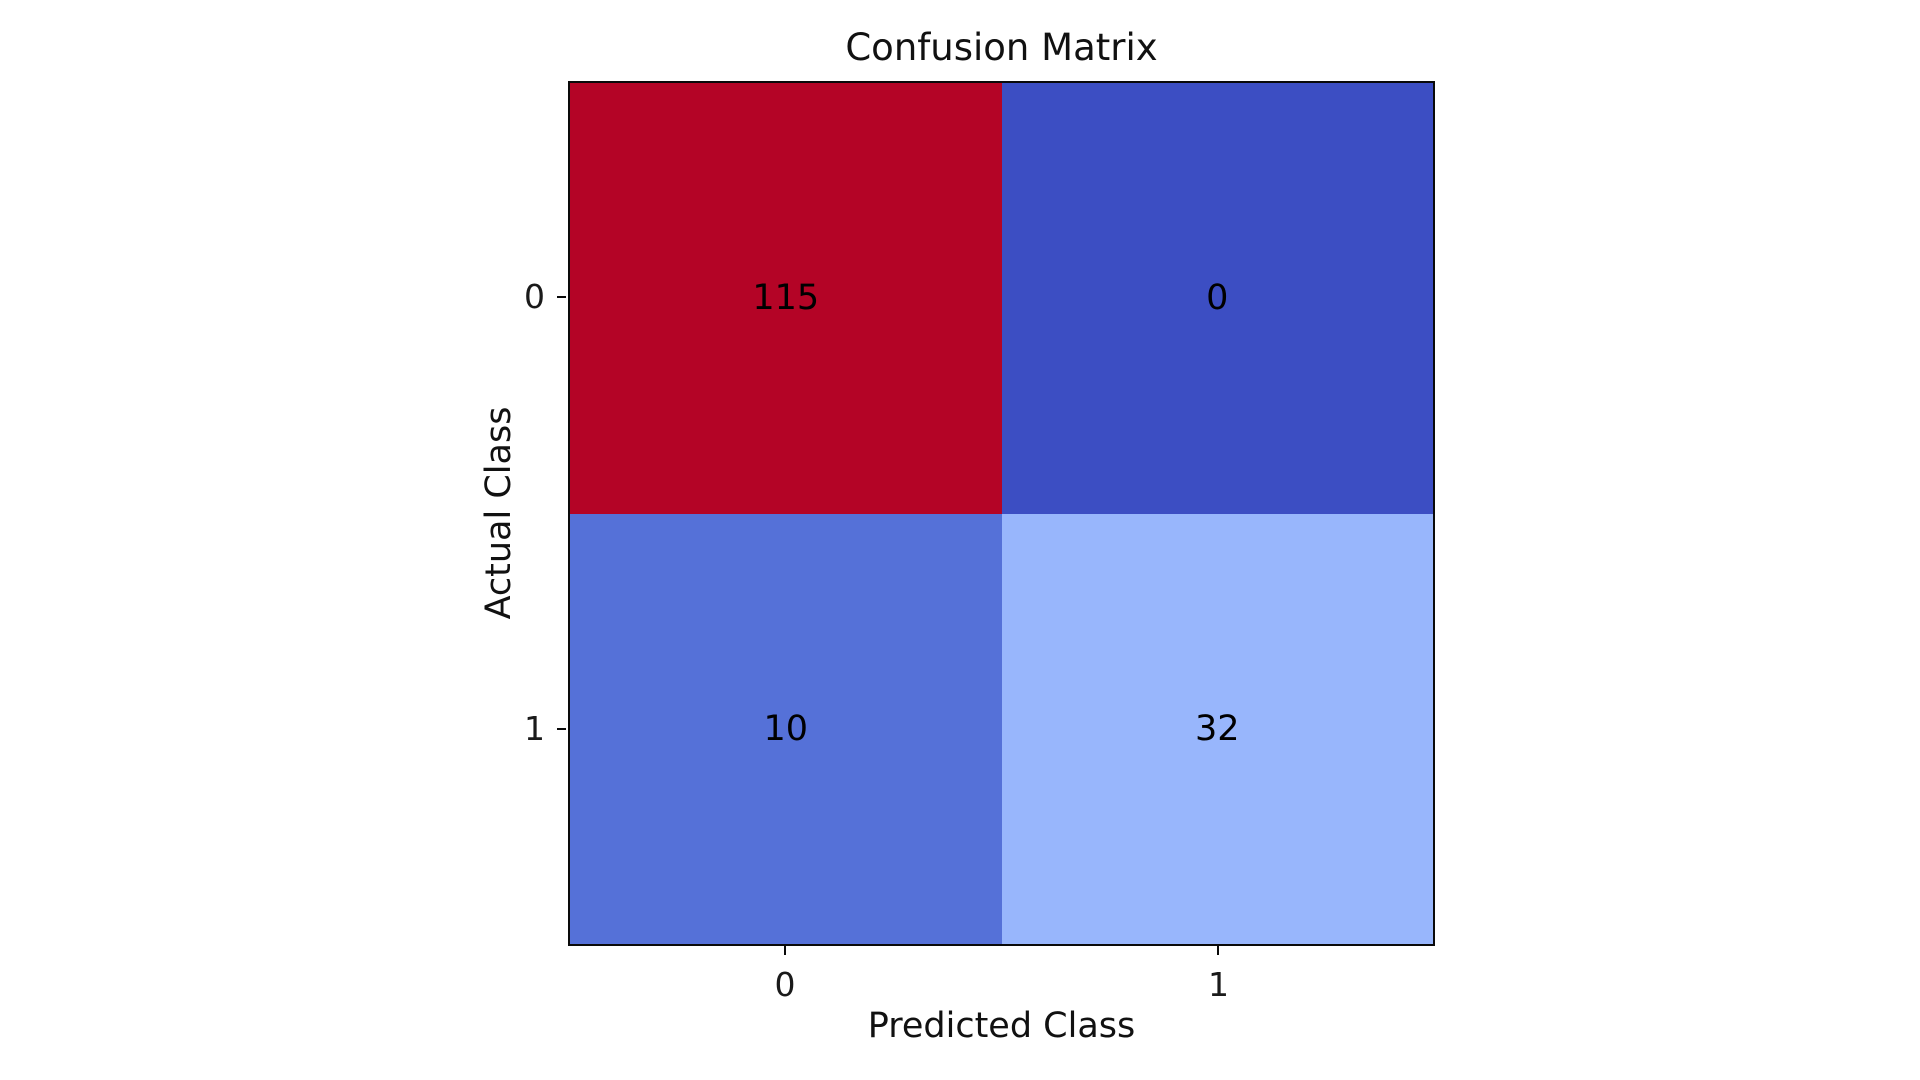 The image size is (1920, 1080). What do you see at coordinates (498, 513) in the screenshot?
I see `y-axis-label: Actual Class` at bounding box center [498, 513].